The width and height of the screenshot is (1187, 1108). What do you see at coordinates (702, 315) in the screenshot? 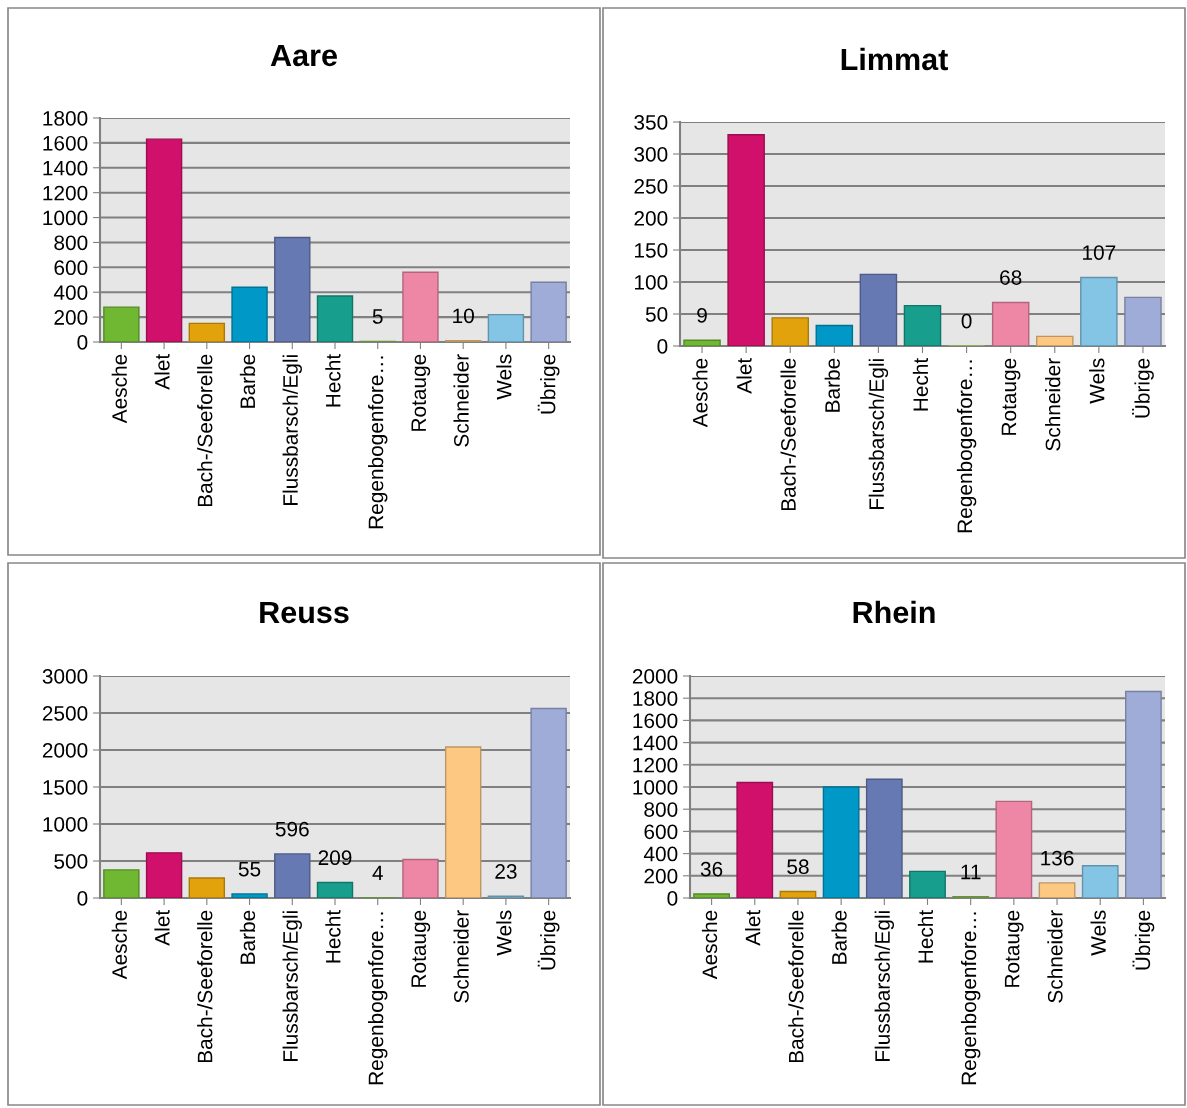
I see `data-label: 9` at bounding box center [702, 315].